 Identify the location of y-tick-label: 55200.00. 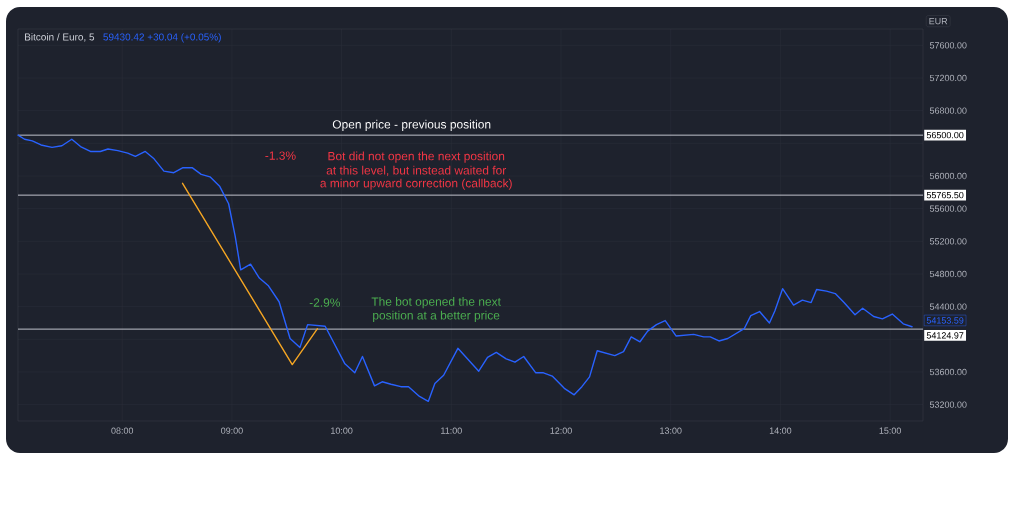
(948, 241).